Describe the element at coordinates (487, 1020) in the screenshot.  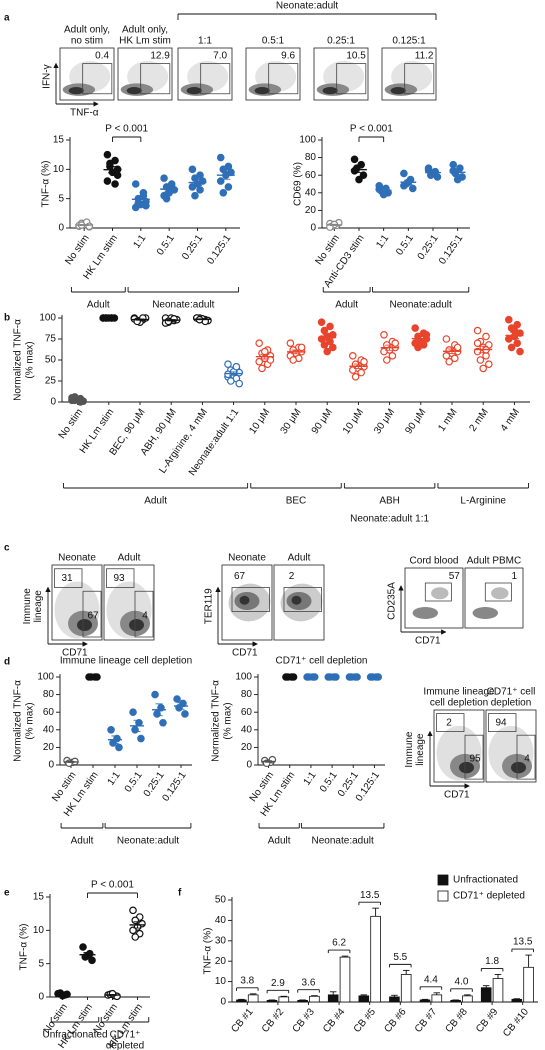
I see `x-tick-label: CB #9` at that location.